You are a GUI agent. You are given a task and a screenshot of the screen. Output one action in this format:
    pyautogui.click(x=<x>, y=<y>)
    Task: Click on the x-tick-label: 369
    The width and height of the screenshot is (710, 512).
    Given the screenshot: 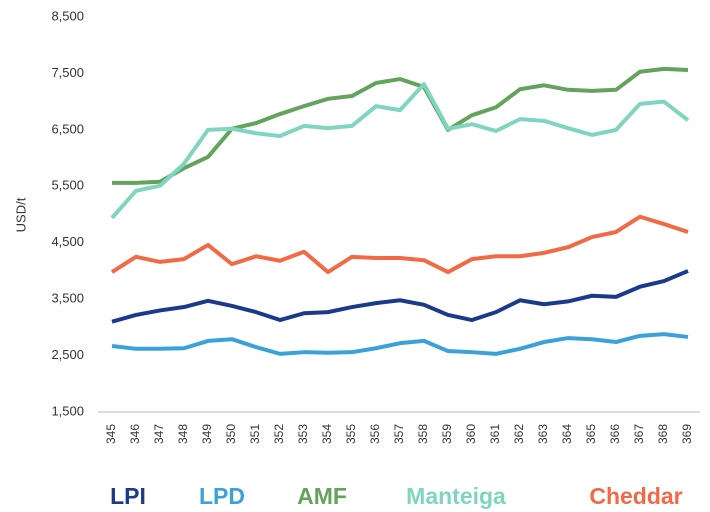 What is the action you would take?
    pyautogui.click(x=687, y=434)
    